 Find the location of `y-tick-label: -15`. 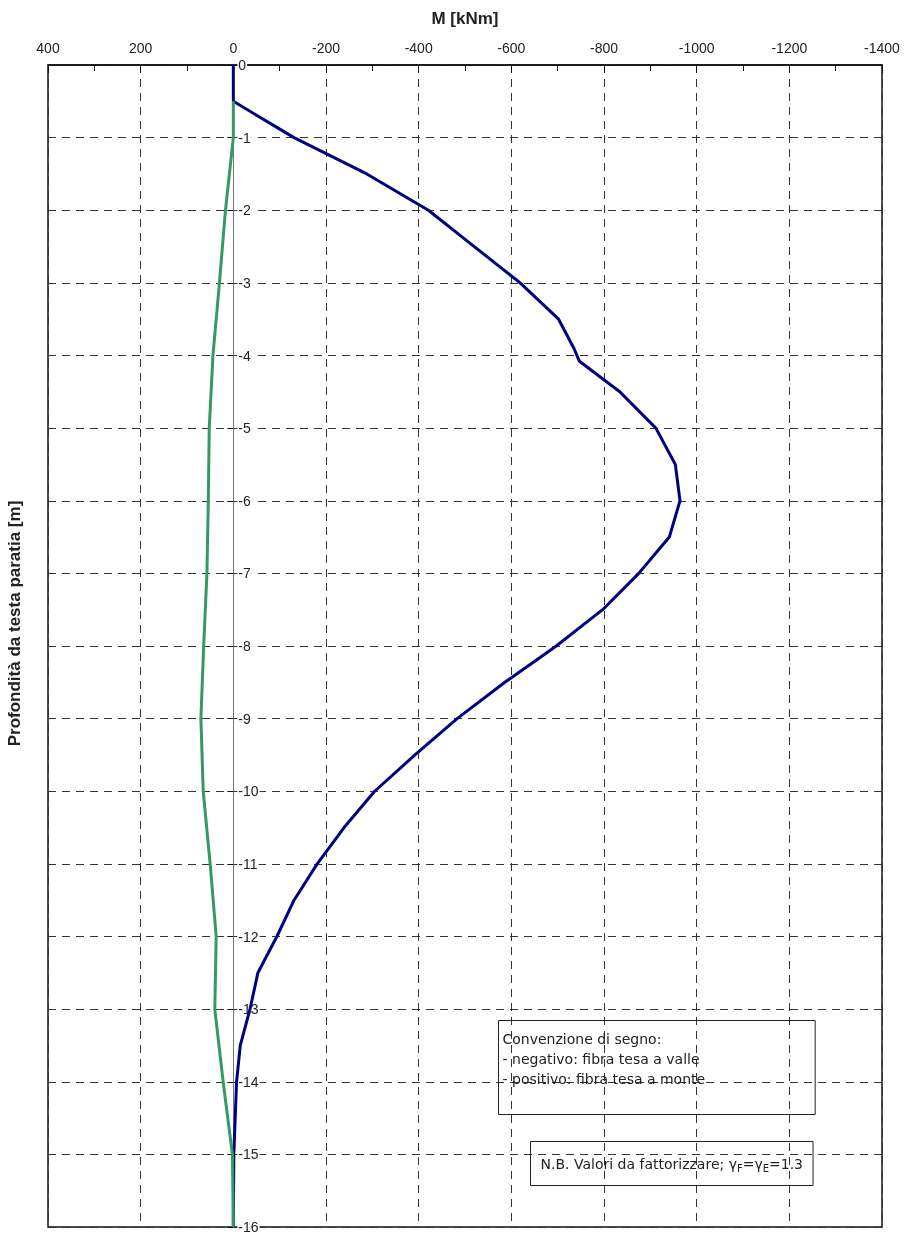

y-tick-label: -15 is located at coordinates (248, 1154).